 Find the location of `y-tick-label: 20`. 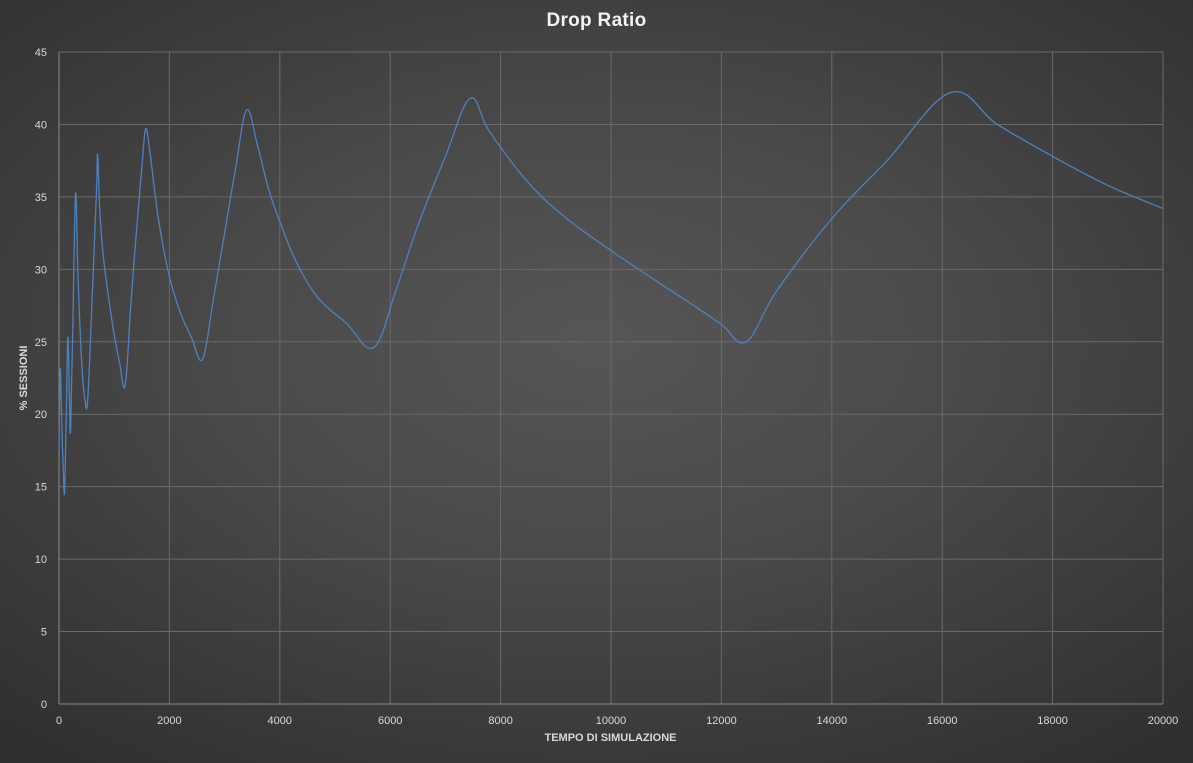

y-tick-label: 20 is located at coordinates (41, 415).